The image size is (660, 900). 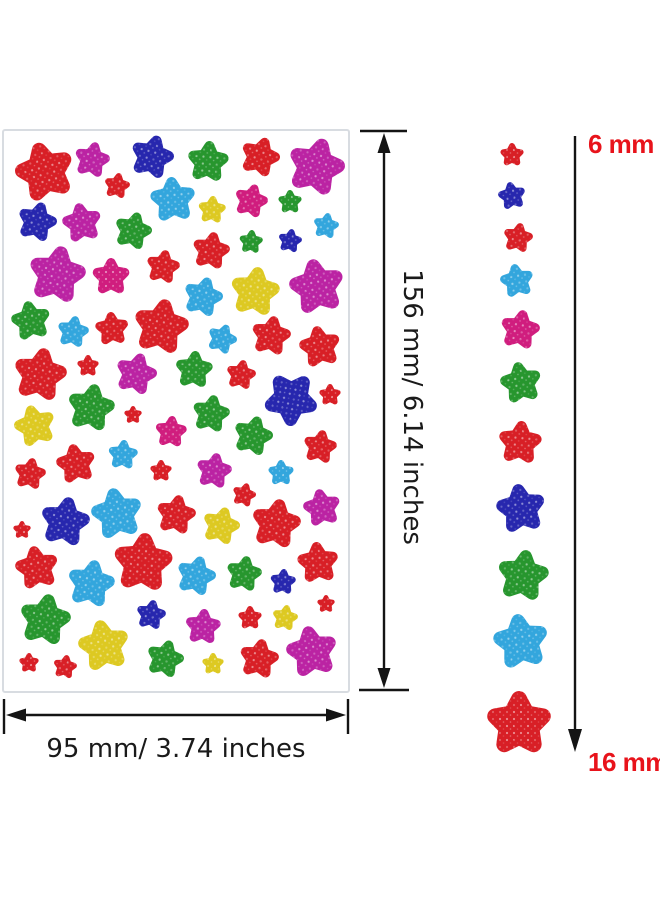 I want to click on min-star-size-label: 6 mm, so click(x=621, y=144).